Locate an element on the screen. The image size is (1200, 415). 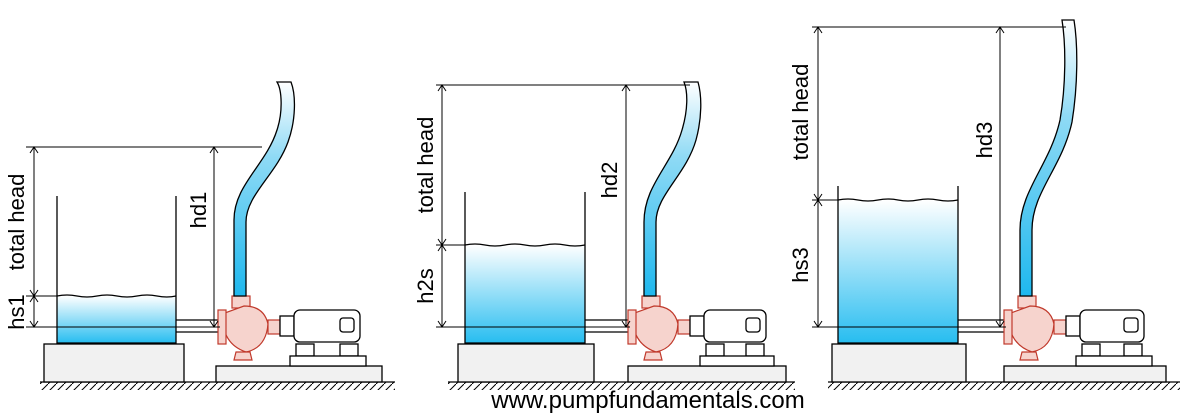
discharge-head-label: hd1 is located at coordinates (198, 210).